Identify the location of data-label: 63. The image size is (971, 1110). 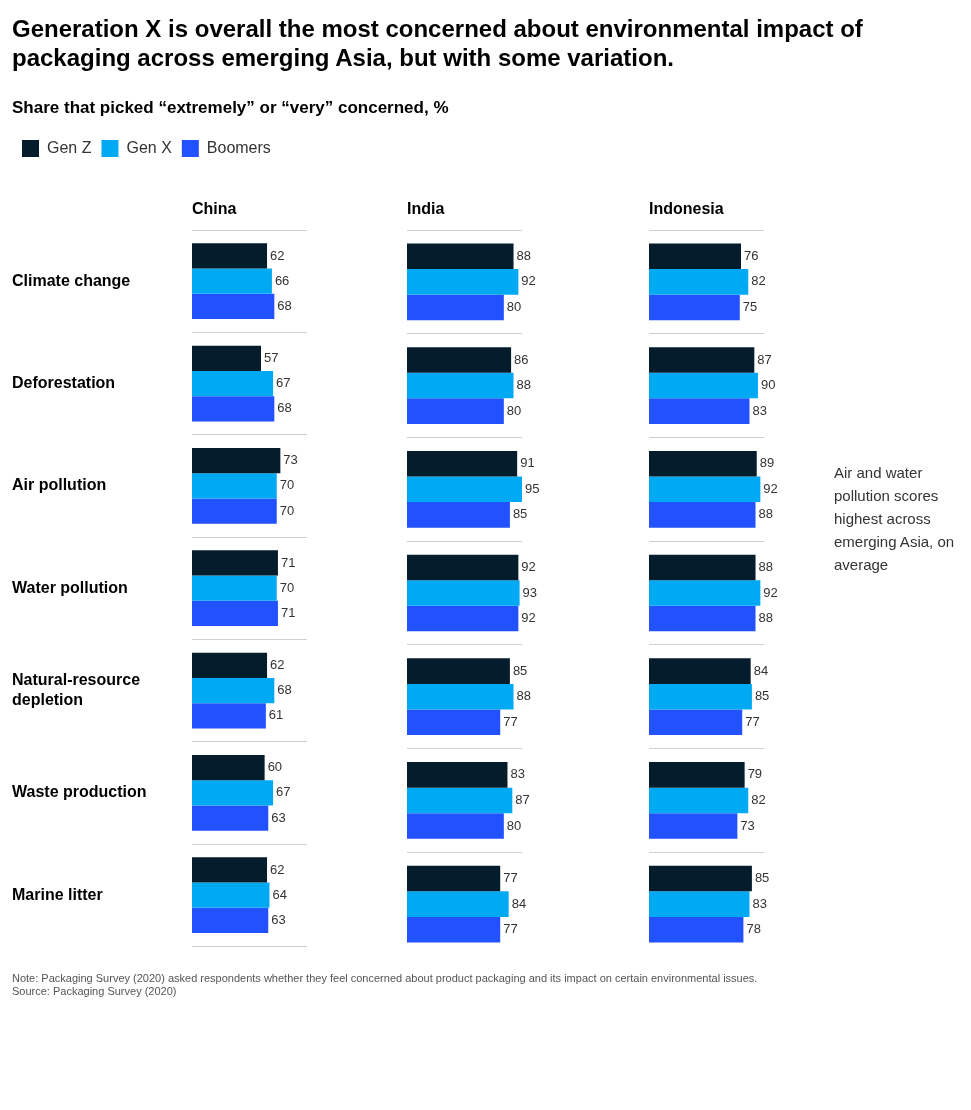
(278, 817).